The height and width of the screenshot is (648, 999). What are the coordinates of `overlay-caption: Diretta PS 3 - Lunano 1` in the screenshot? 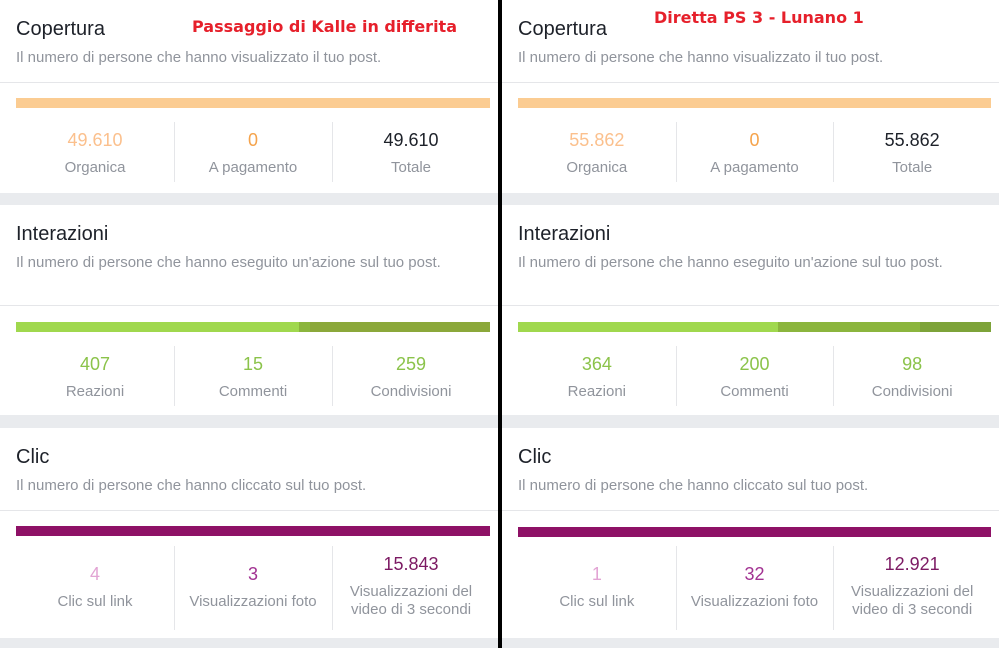 It's located at (759, 17).